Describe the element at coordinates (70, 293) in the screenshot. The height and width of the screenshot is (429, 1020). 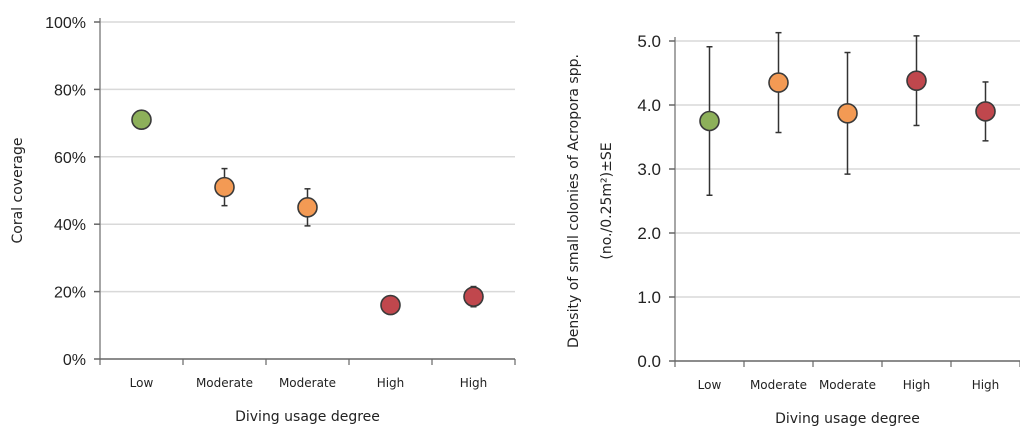
I see `y-tick-label: 20%` at that location.